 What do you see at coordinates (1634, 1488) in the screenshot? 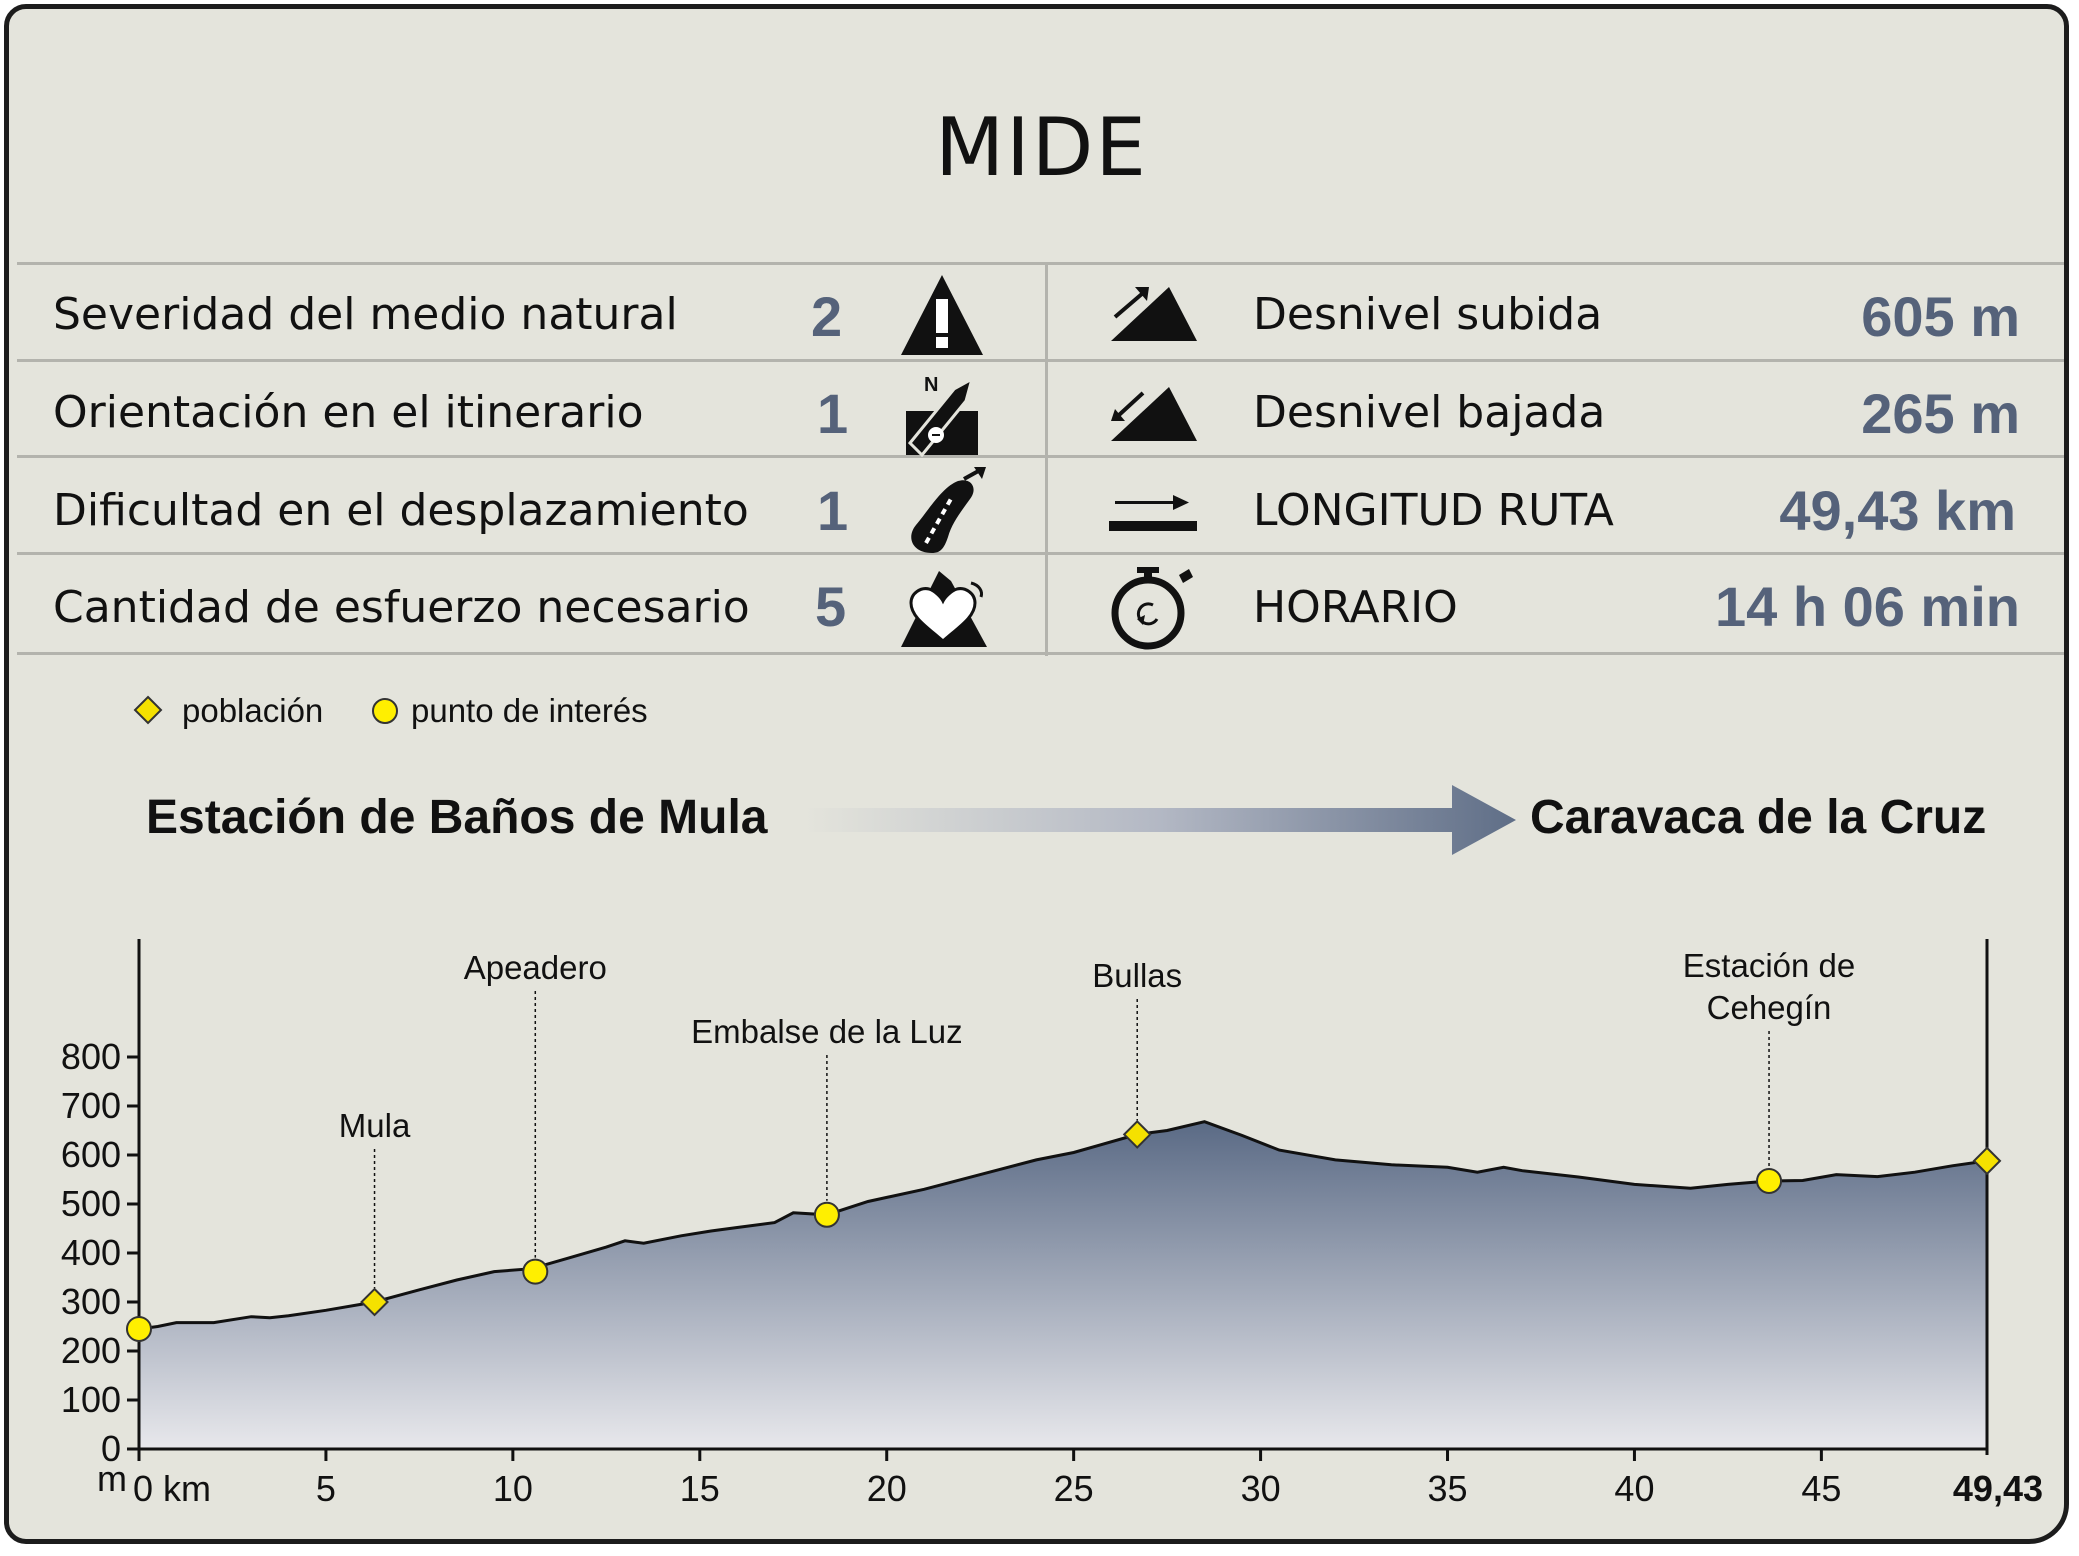
I see `x-tick-label: 40` at bounding box center [1634, 1488].